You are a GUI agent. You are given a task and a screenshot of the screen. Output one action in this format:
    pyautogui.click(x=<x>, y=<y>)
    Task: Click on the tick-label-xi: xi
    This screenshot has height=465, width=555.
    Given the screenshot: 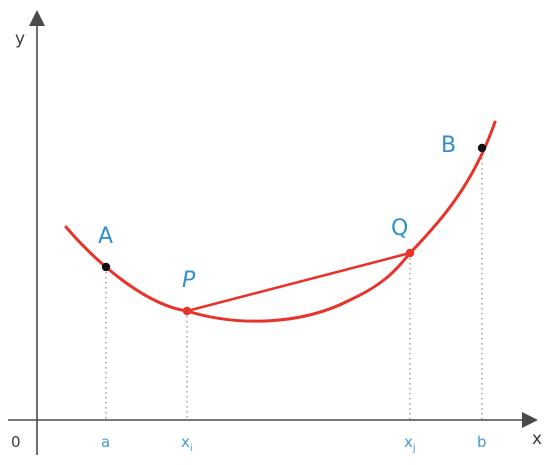 What is the action you would take?
    pyautogui.click(x=187, y=443)
    